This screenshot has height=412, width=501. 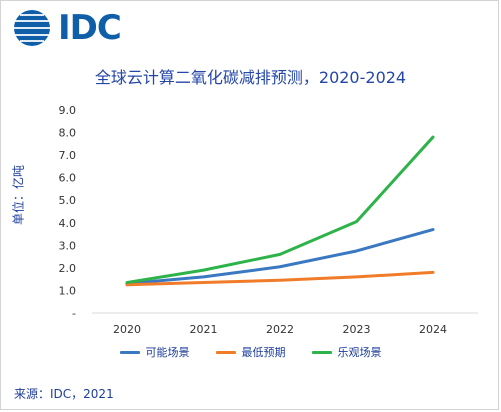 What do you see at coordinates (68, 245) in the screenshot?
I see `y-tick-label: 3.0` at bounding box center [68, 245].